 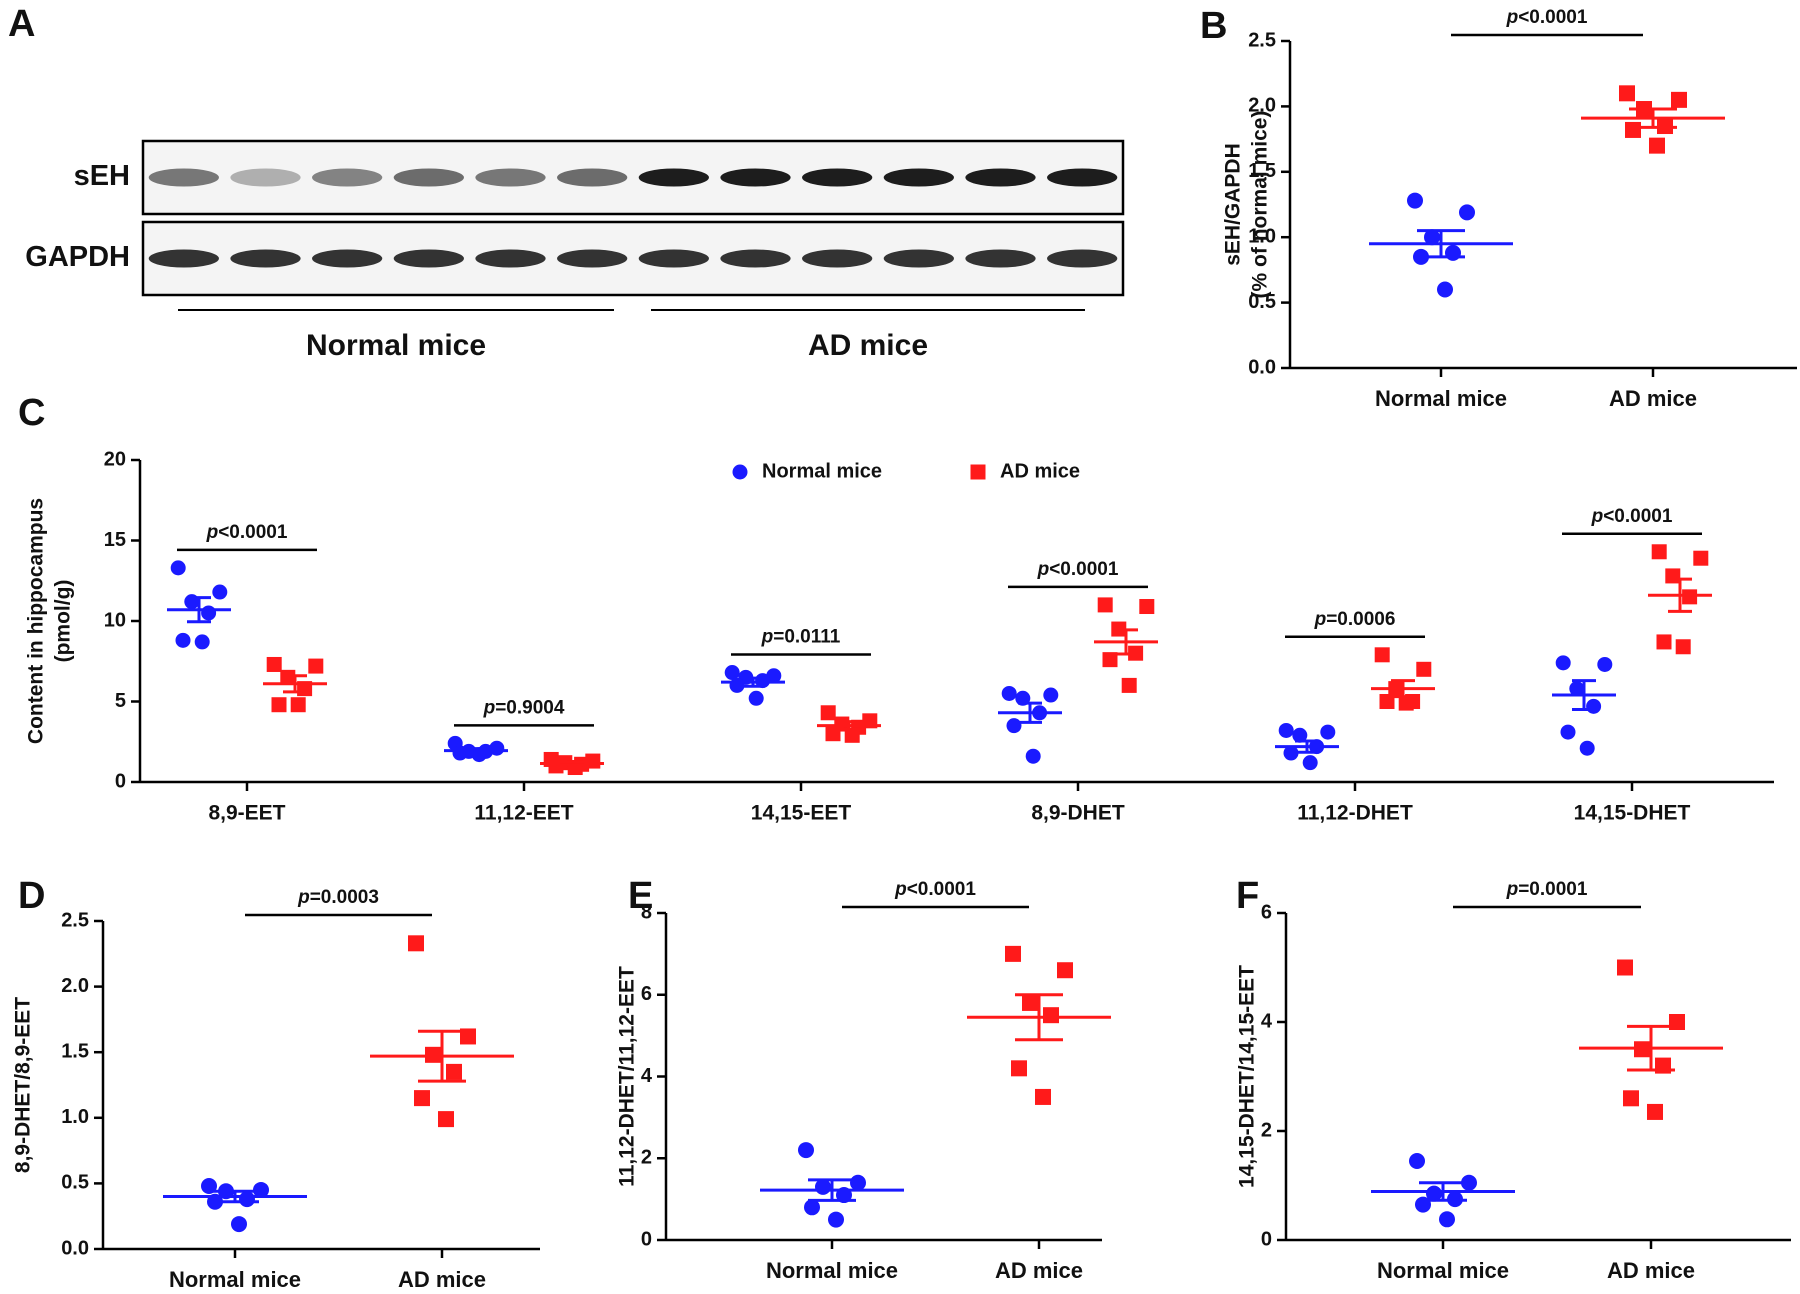 I want to click on group-label: Normal mice, so click(x=396, y=345).